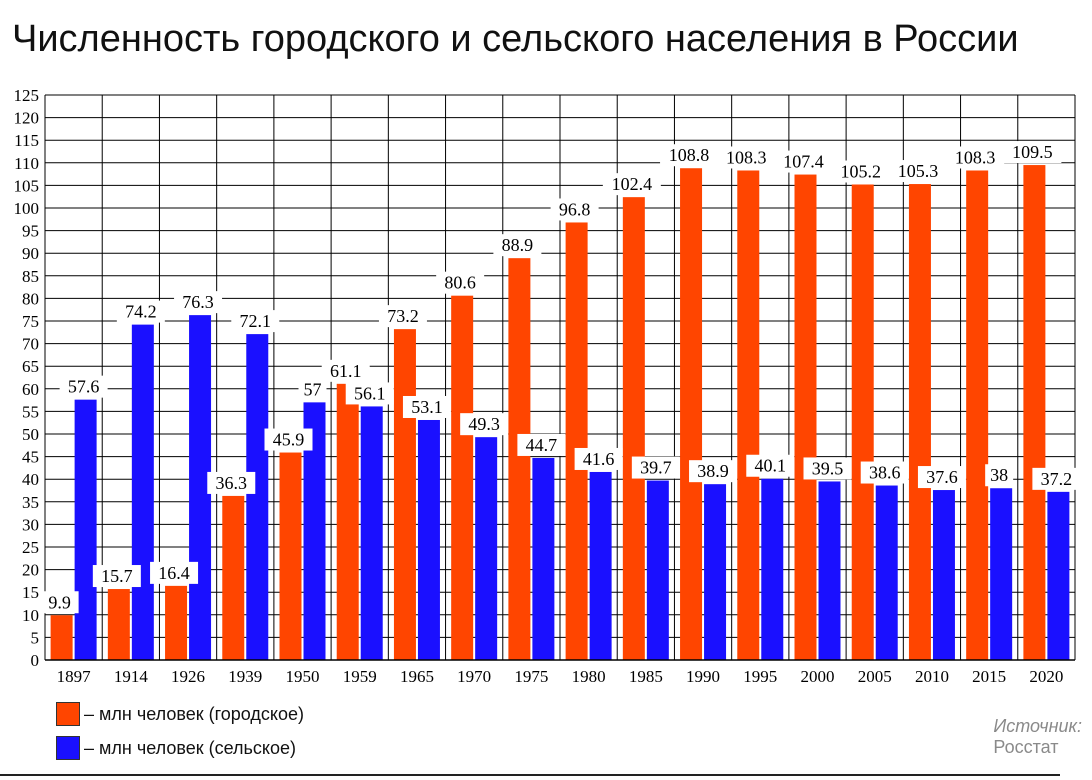  I want to click on legend-label-urban: – млн человек (городское), so click(194, 713).